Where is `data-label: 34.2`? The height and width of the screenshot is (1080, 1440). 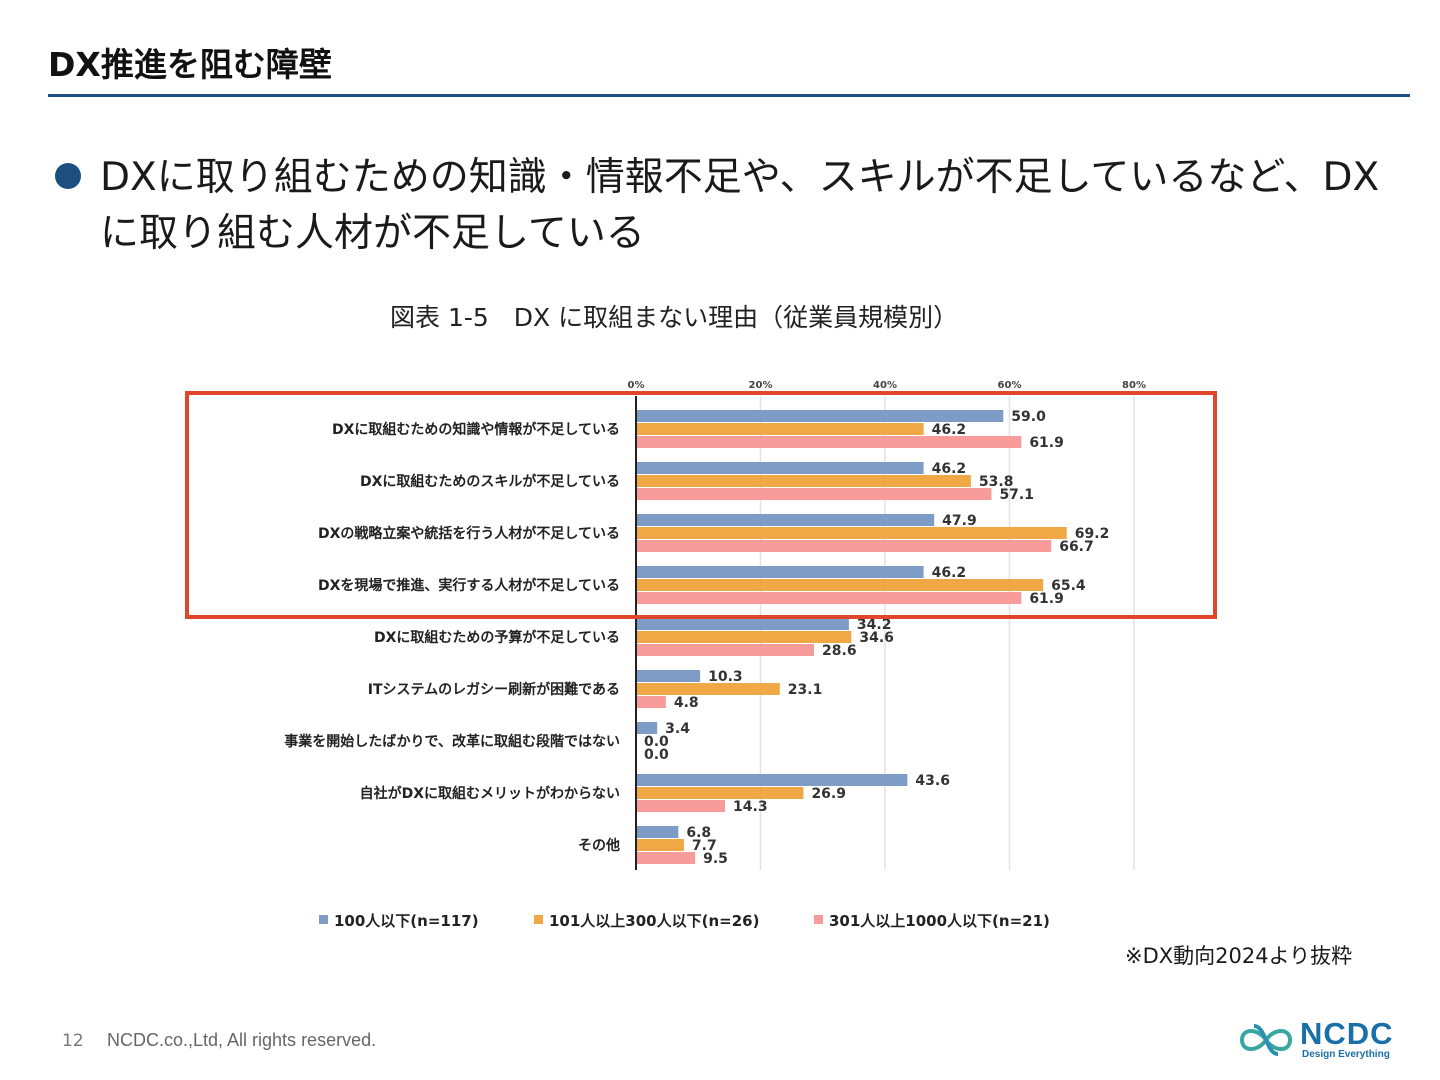
data-label: 34.2 is located at coordinates (874, 625).